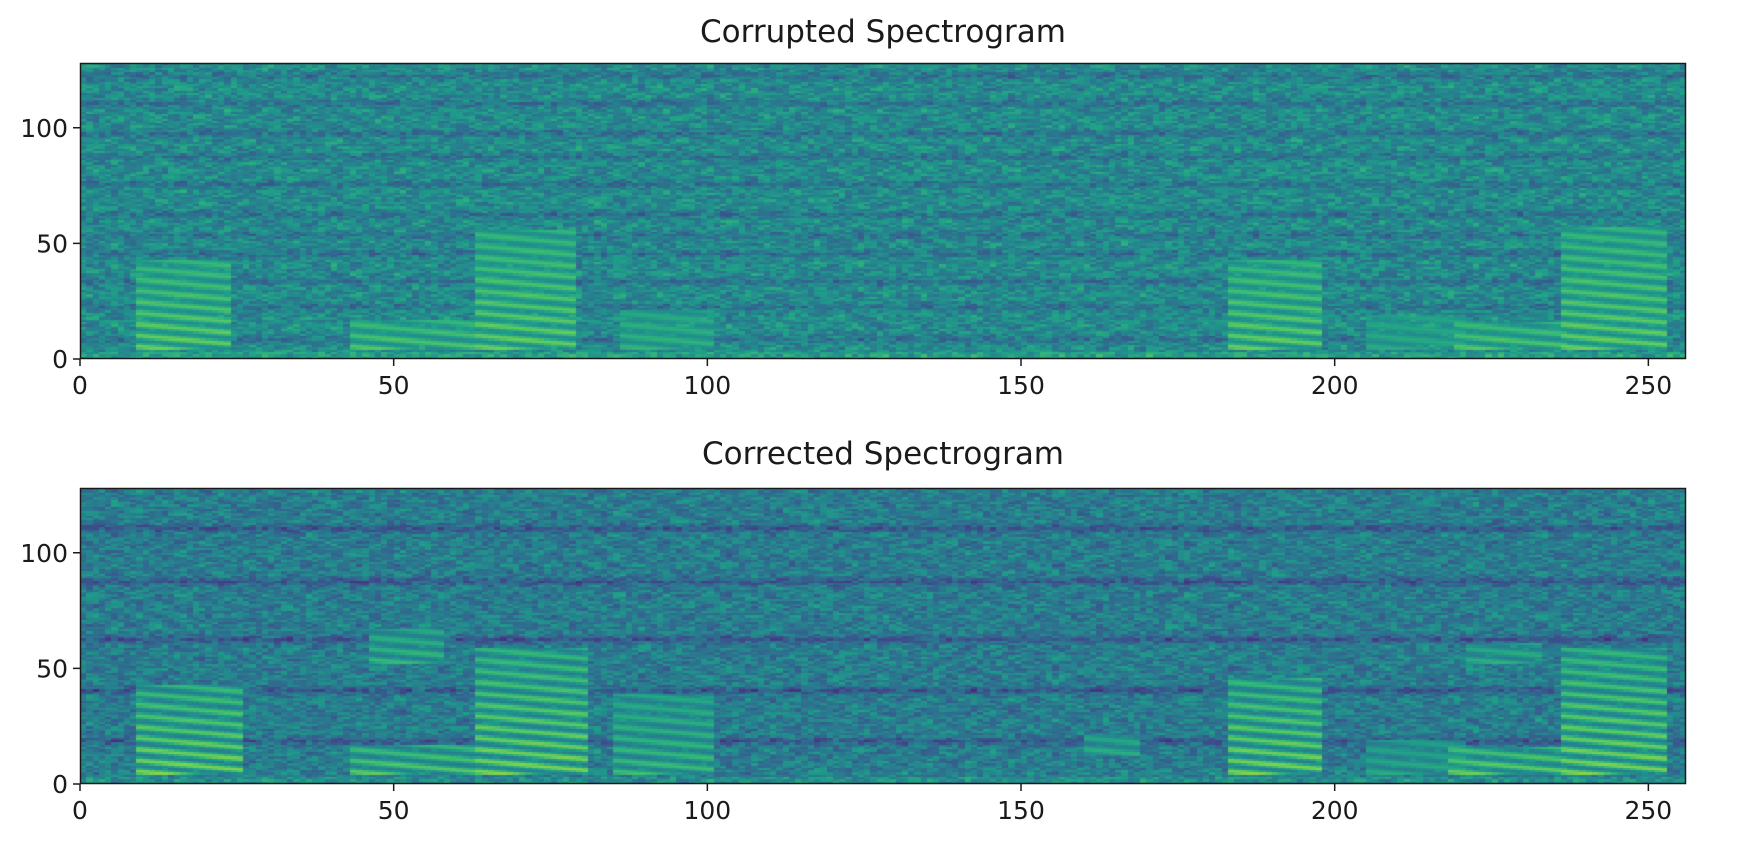  I want to click on chart-title-corrected: Corrected Spectrogram, so click(883, 454).